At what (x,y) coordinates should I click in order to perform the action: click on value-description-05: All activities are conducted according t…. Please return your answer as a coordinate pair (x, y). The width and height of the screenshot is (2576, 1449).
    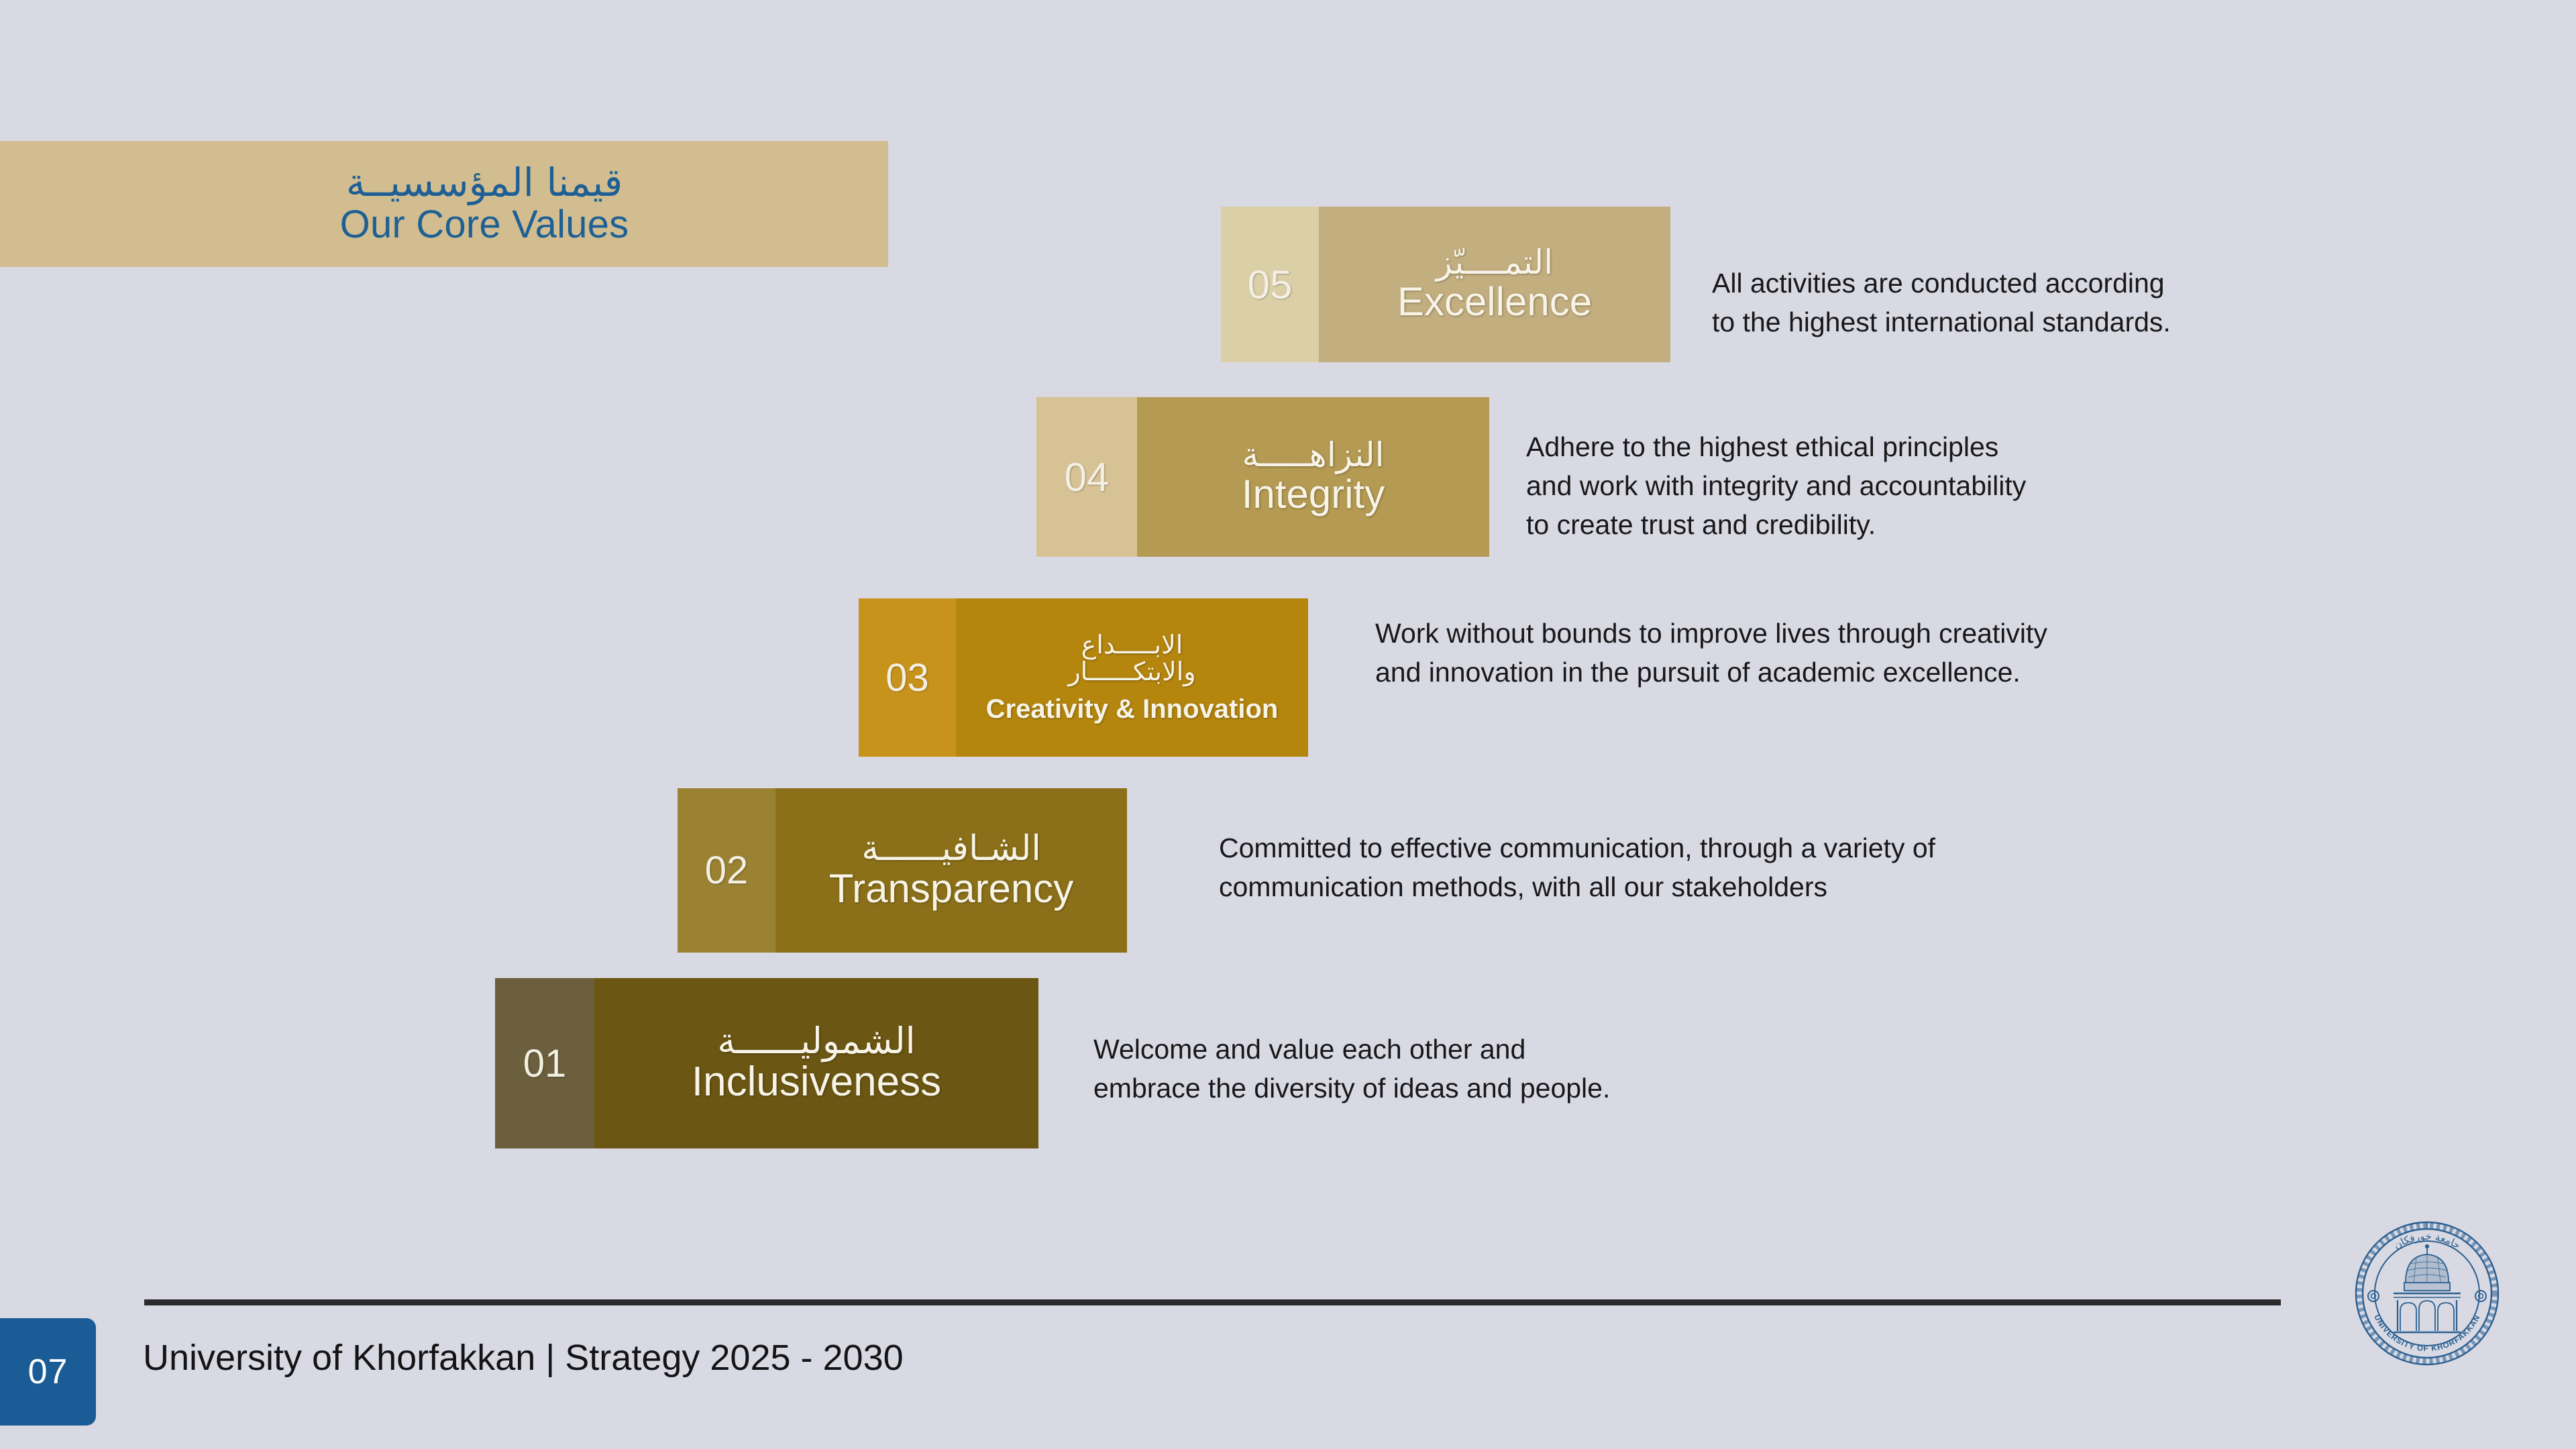
    Looking at the image, I should click on (1941, 303).